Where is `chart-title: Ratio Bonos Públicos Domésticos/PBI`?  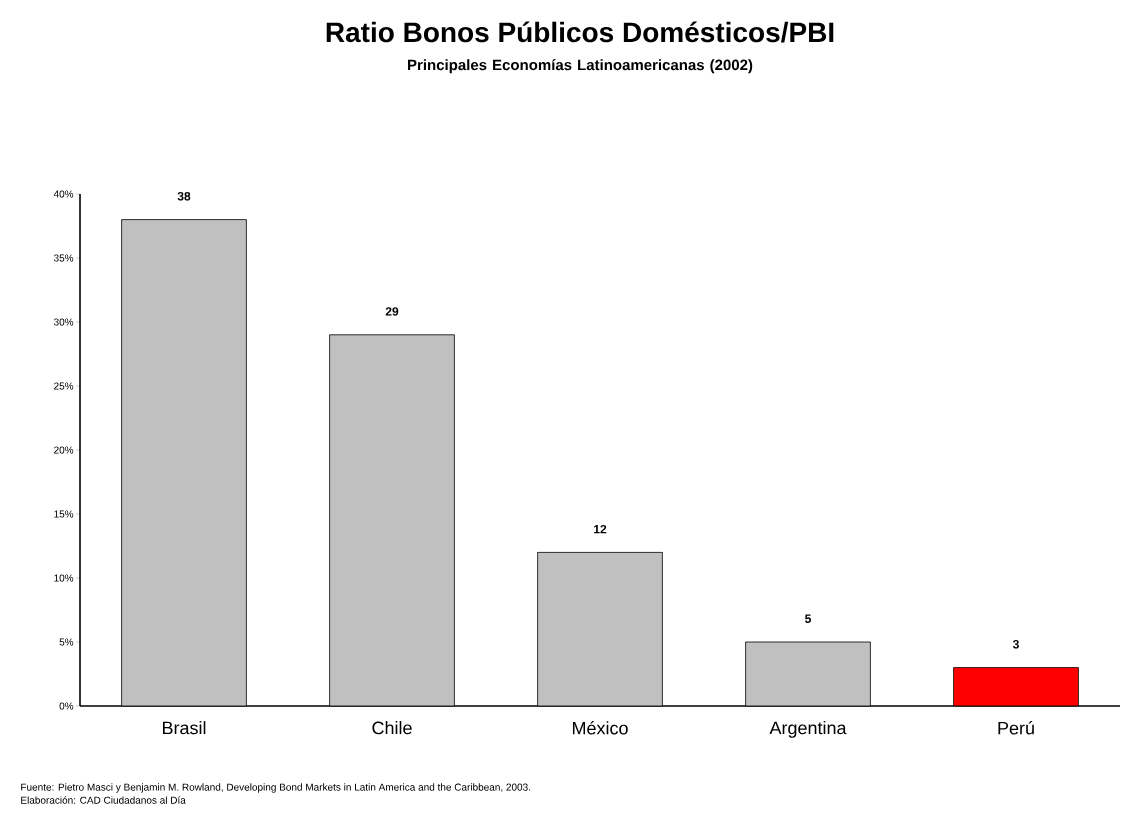
chart-title: Ratio Bonos Públicos Domésticos/PBI is located at coordinates (580, 32).